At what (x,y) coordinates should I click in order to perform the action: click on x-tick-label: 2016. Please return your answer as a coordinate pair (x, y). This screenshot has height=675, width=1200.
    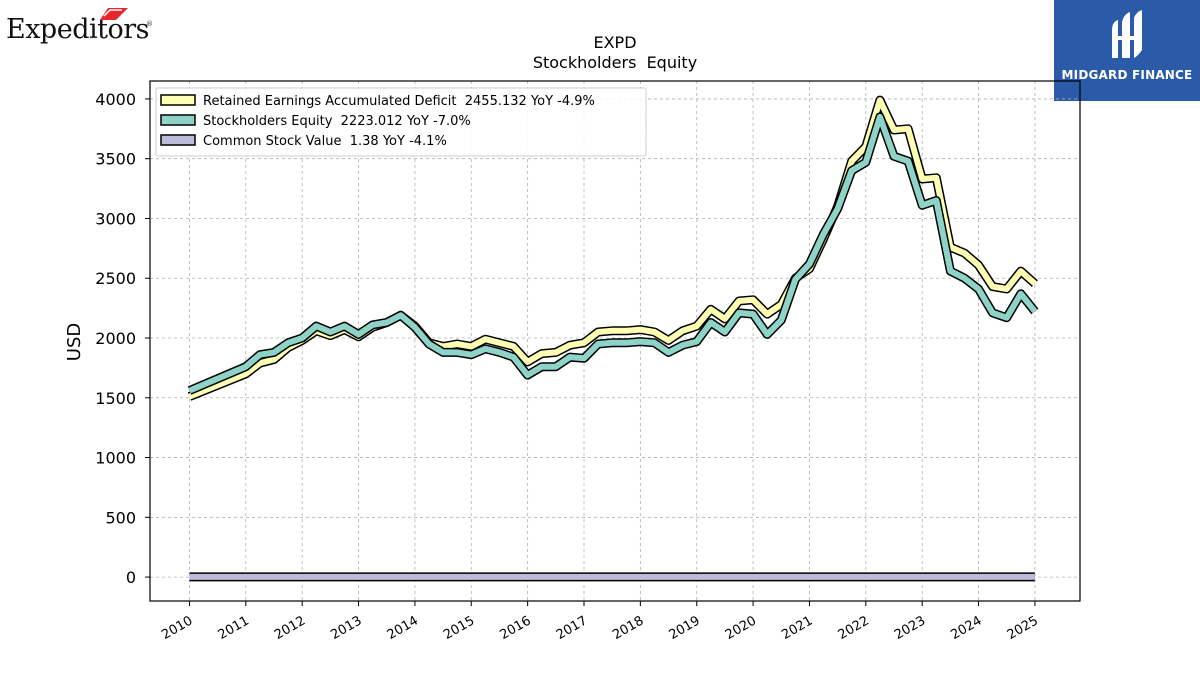
    Looking at the image, I should click on (515, 628).